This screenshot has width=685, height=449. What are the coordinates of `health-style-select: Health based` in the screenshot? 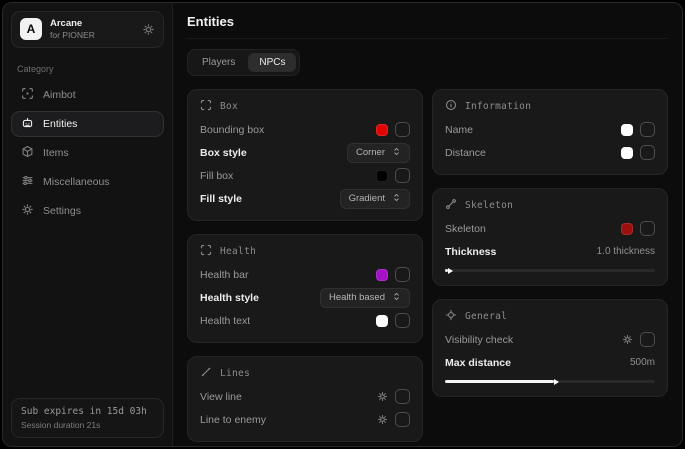 It's located at (365, 297).